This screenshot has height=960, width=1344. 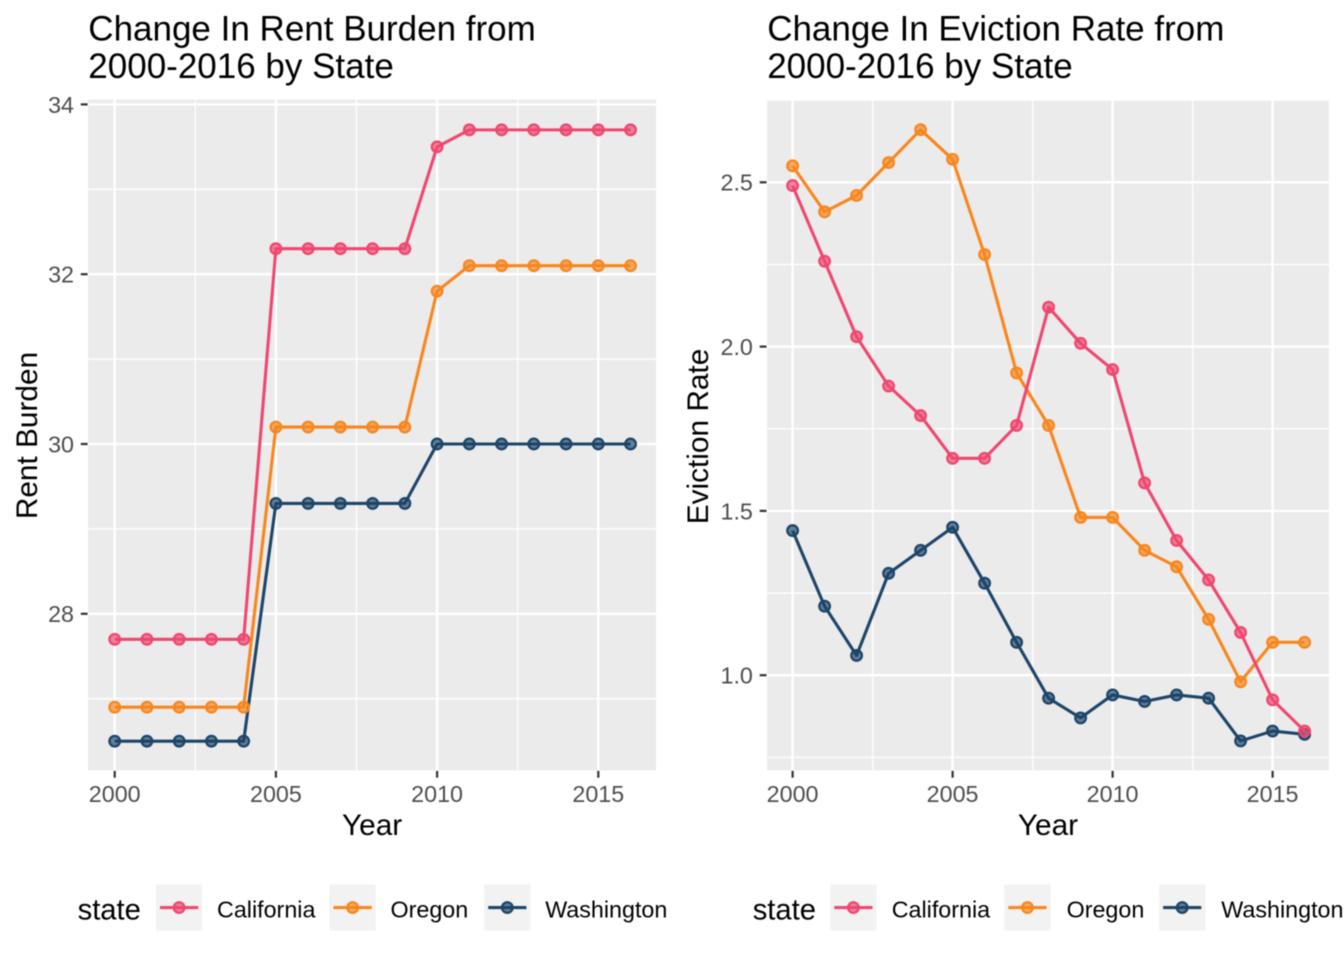 What do you see at coordinates (995, 28) in the screenshot?
I see `svg-text: Change In Eviction Rate from` at bounding box center [995, 28].